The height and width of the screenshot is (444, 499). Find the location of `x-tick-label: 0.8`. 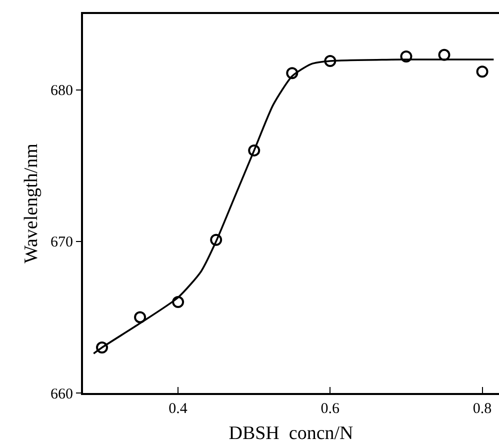

x-tick-label: 0.8 is located at coordinates (482, 409).